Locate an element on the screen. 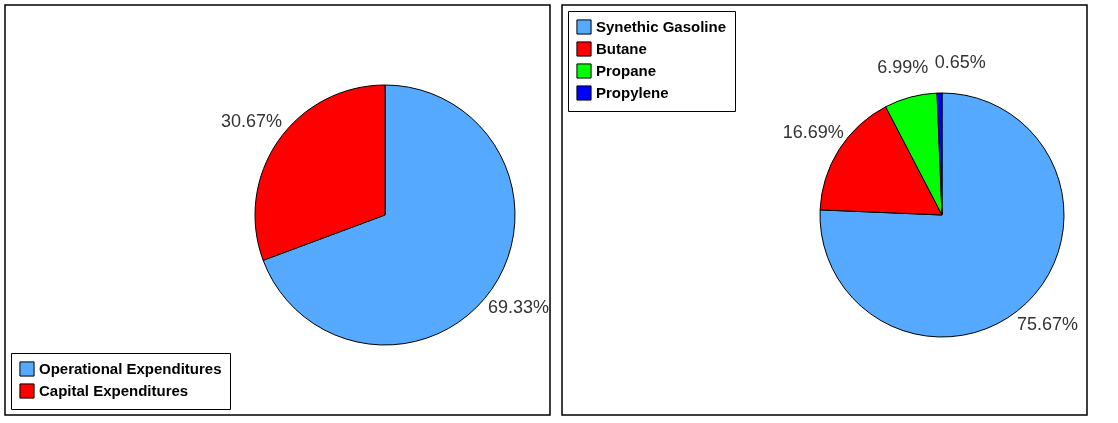  data-label: 75.67% is located at coordinates (1048, 324).